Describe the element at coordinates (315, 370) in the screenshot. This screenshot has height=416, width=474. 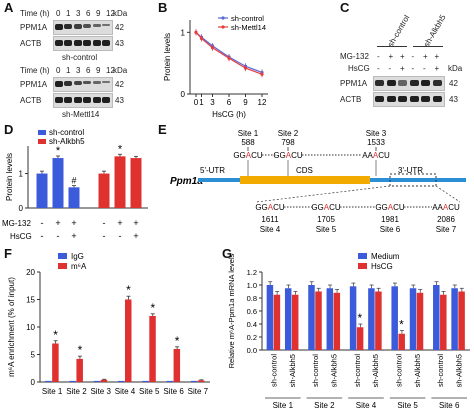
I see `x-sub-label: sh-control` at that location.